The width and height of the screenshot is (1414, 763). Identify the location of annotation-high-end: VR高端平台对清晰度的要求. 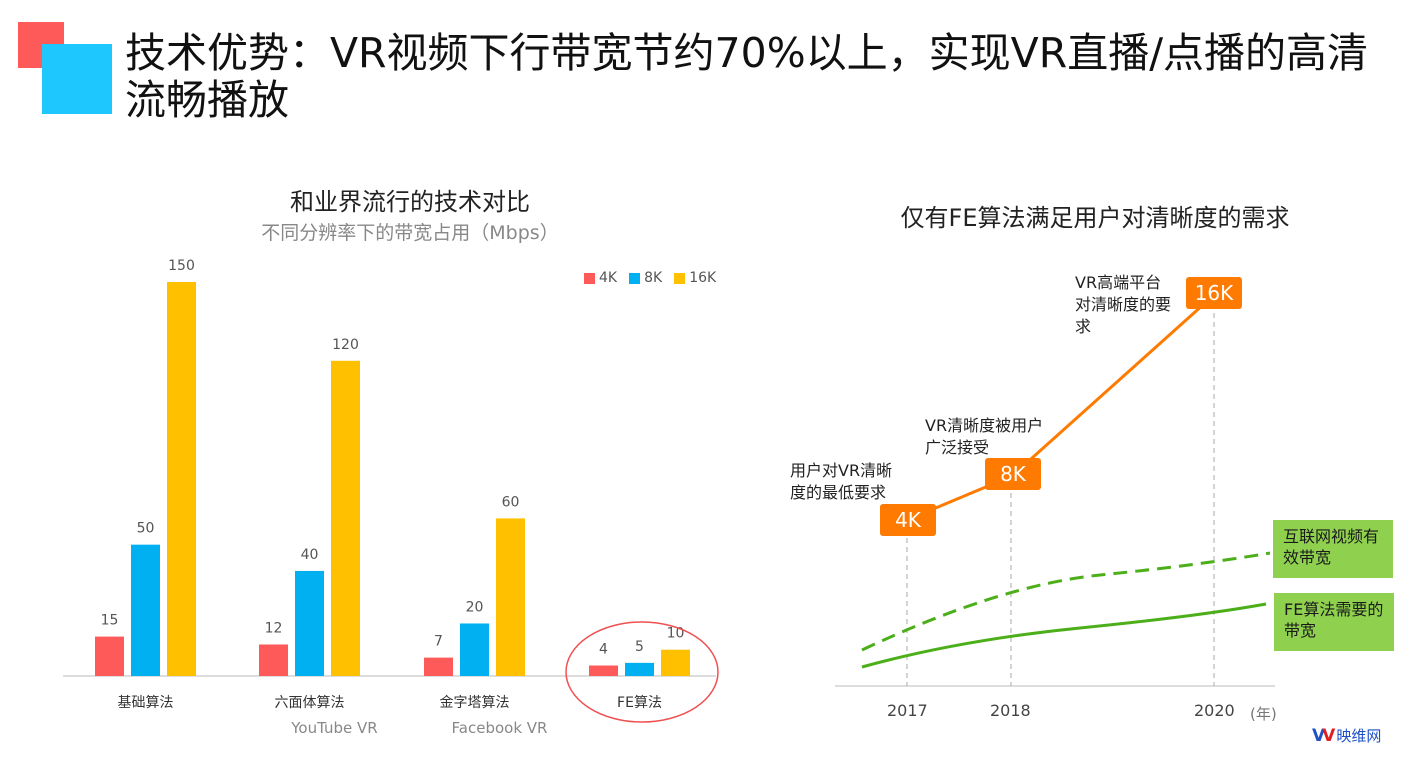
(1123, 304).